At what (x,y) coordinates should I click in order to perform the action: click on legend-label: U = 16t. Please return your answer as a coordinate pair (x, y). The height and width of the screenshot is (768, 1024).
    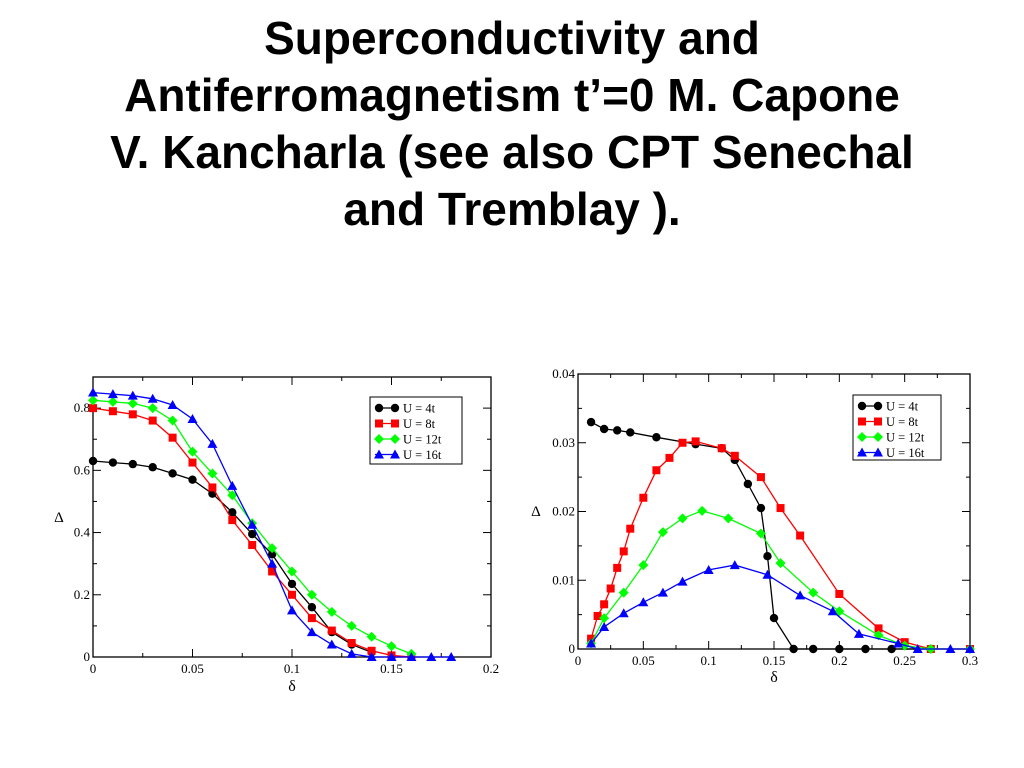
    Looking at the image, I should click on (422, 455).